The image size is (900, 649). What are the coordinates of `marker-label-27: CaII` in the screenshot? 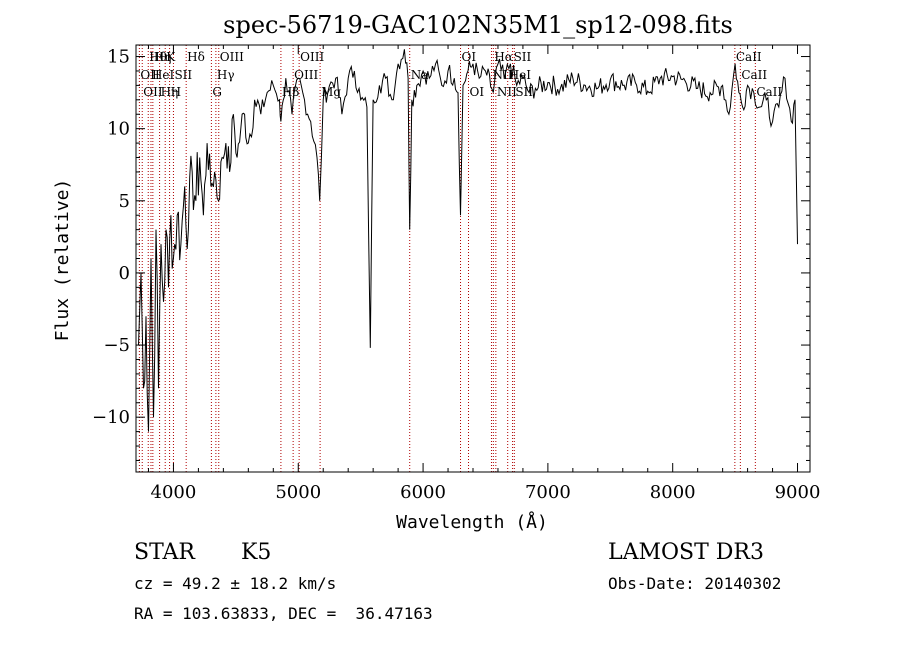 It's located at (754, 75).